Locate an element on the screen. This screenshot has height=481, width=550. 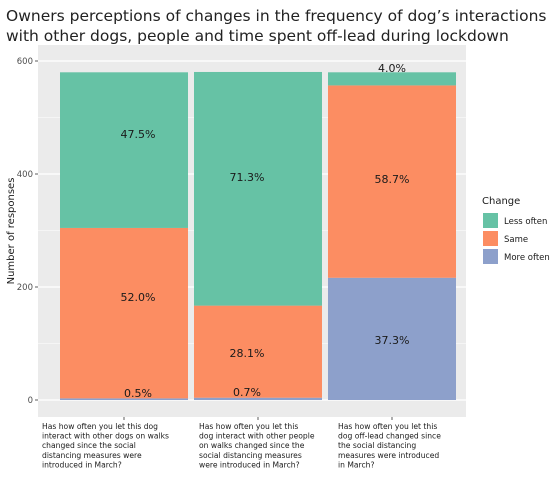
x-category-label: Has how often you let this dog is located at coordinates (100, 426).